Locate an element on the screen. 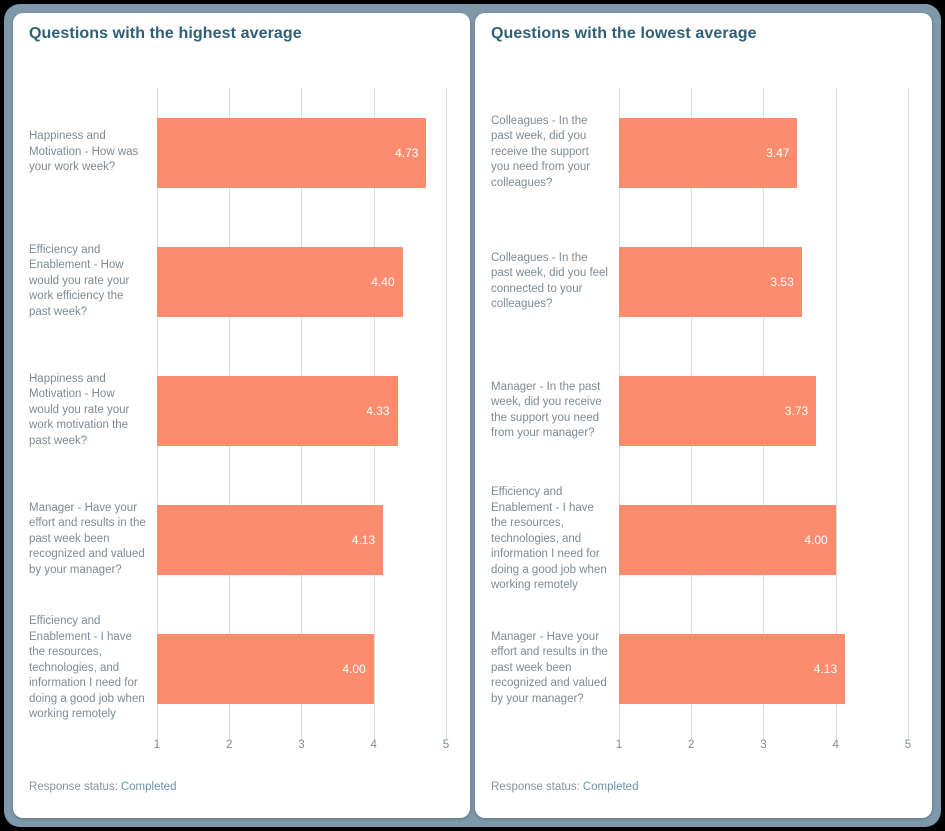 This screenshot has width=945, height=831. panel-title: Questions with the highest average is located at coordinates (165, 33).